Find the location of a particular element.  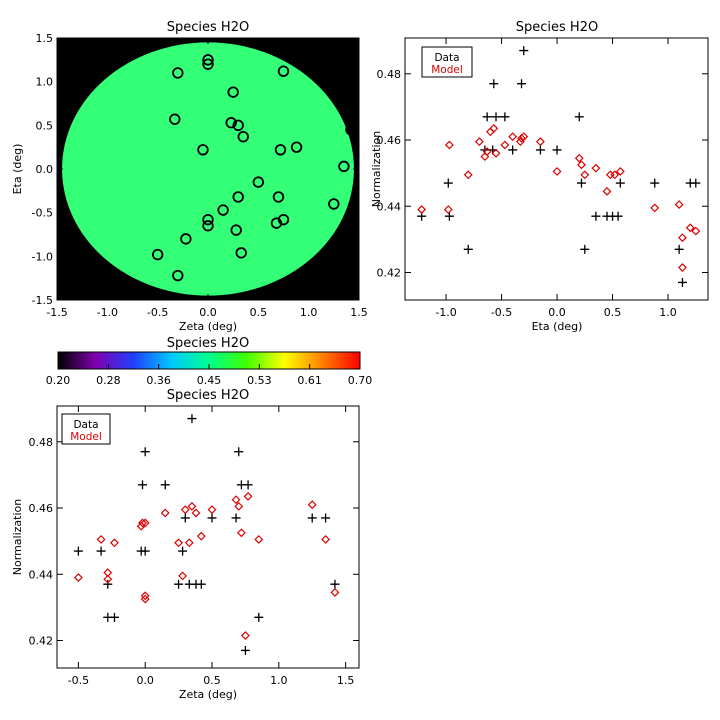

eta-legend-box is located at coordinates (447, 62).